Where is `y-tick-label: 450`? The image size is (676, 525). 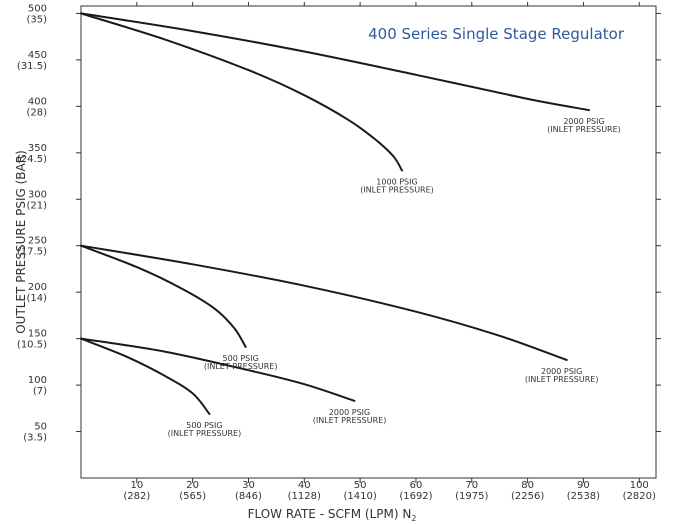
y-tick-label: 450 is located at coordinates (37, 55).